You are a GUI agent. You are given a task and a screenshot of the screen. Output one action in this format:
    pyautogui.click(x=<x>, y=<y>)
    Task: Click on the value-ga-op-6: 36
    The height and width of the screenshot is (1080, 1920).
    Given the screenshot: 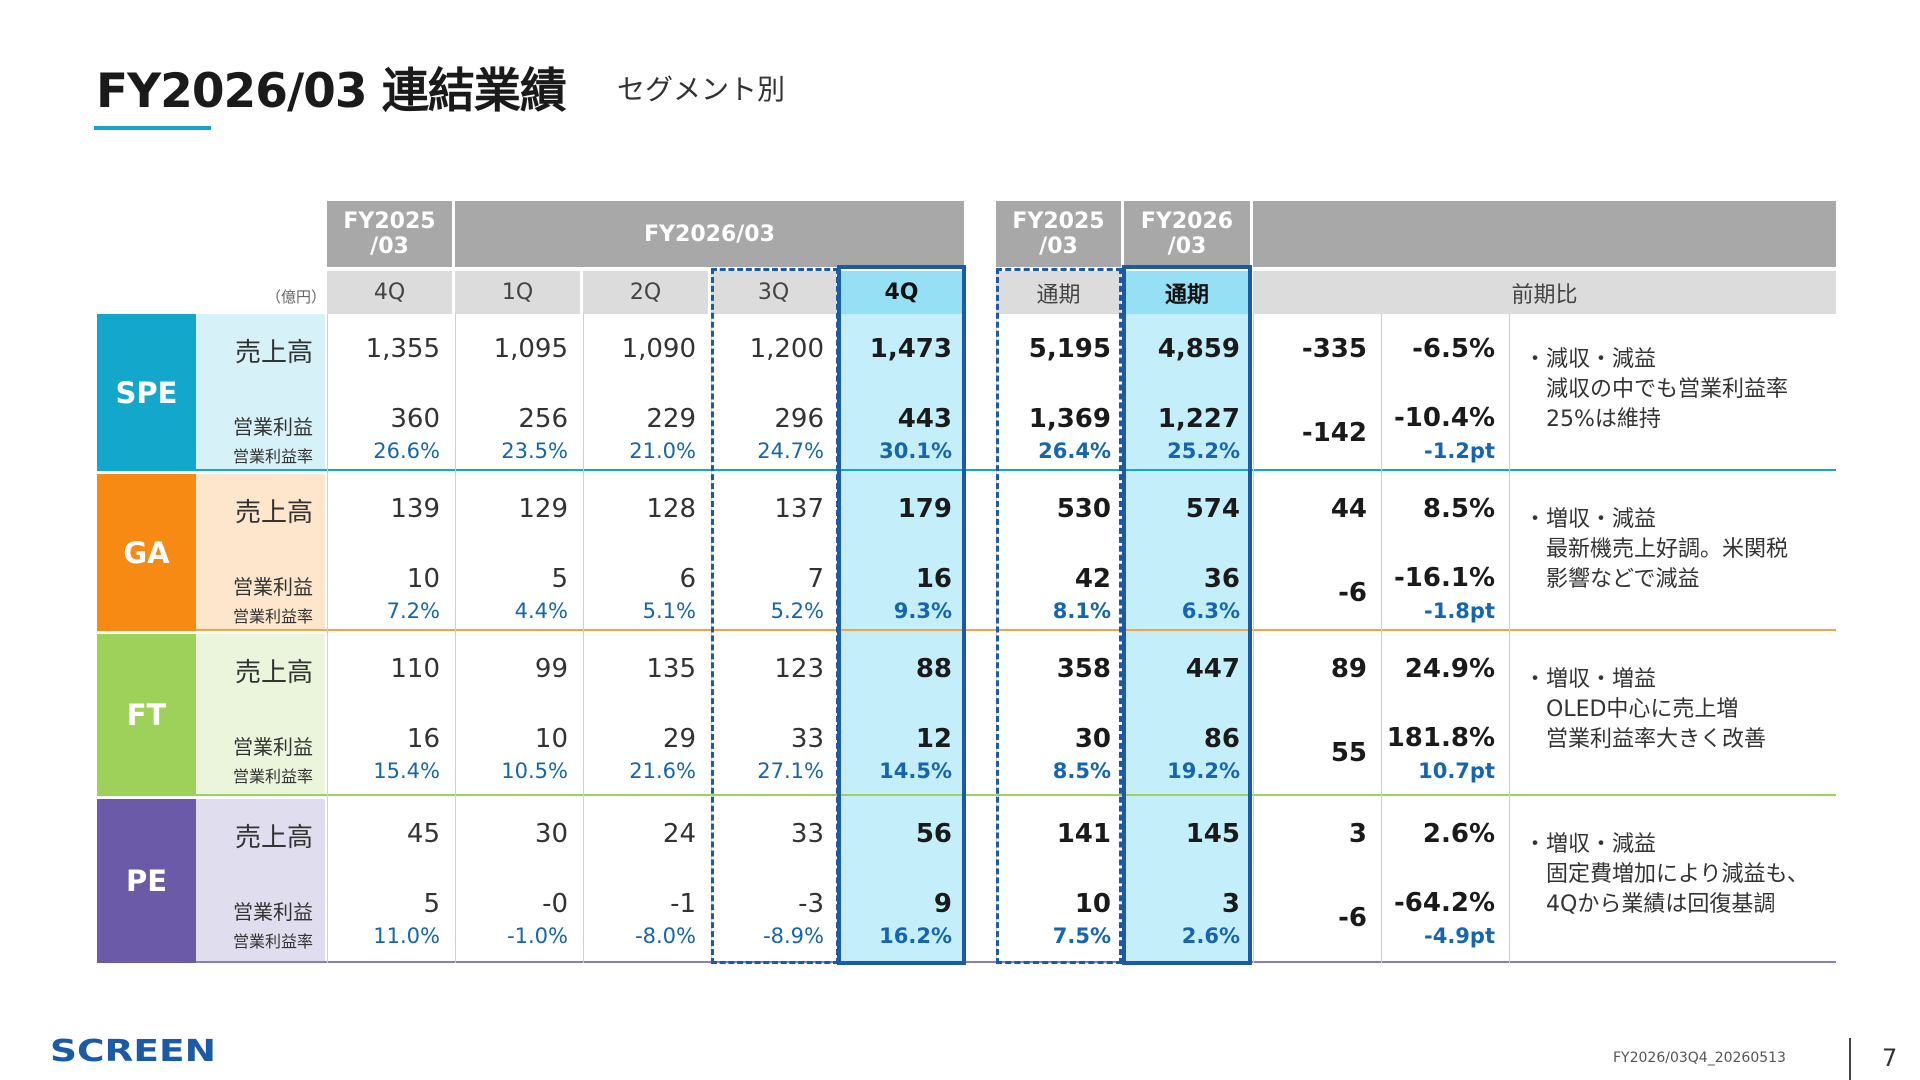 What is the action you would take?
    pyautogui.click(x=1221, y=579)
    